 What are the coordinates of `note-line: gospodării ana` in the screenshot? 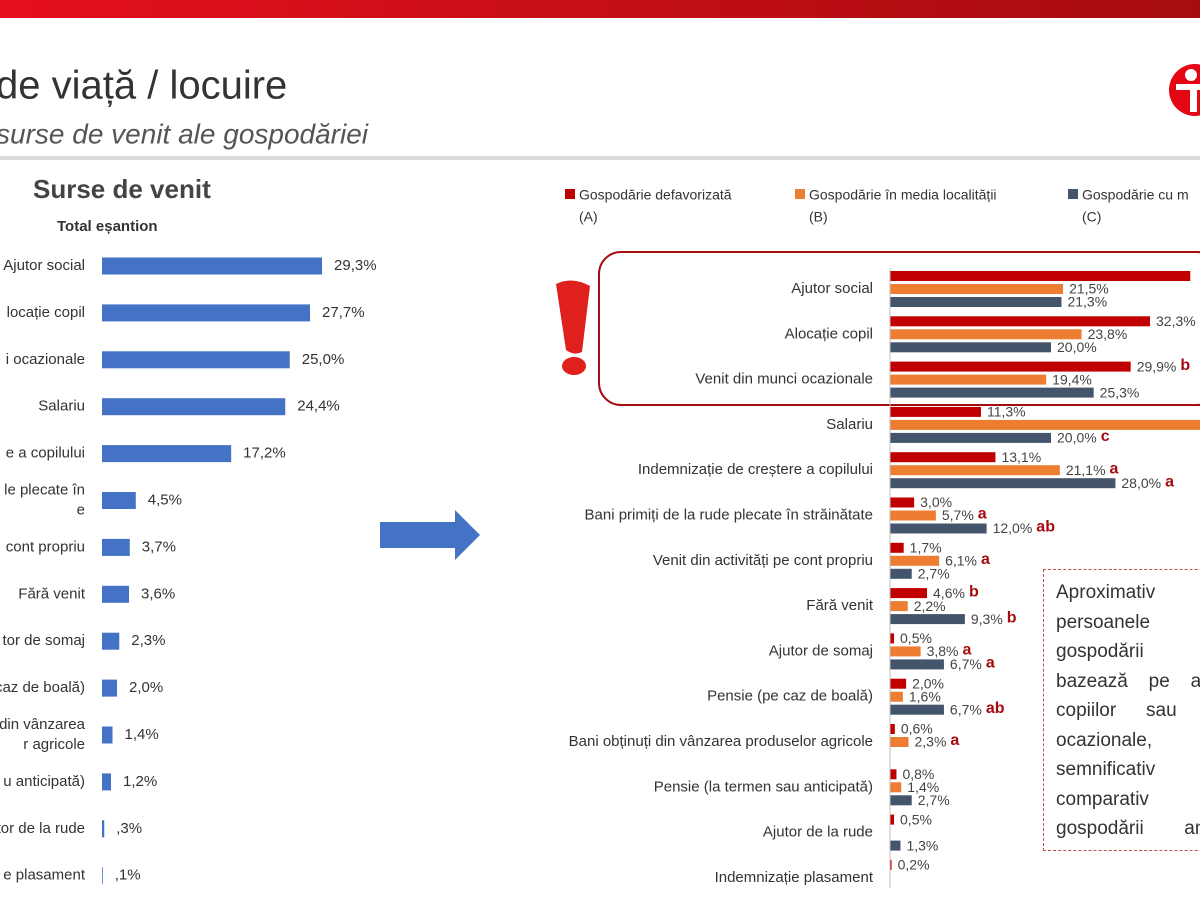 It's located at (1128, 828).